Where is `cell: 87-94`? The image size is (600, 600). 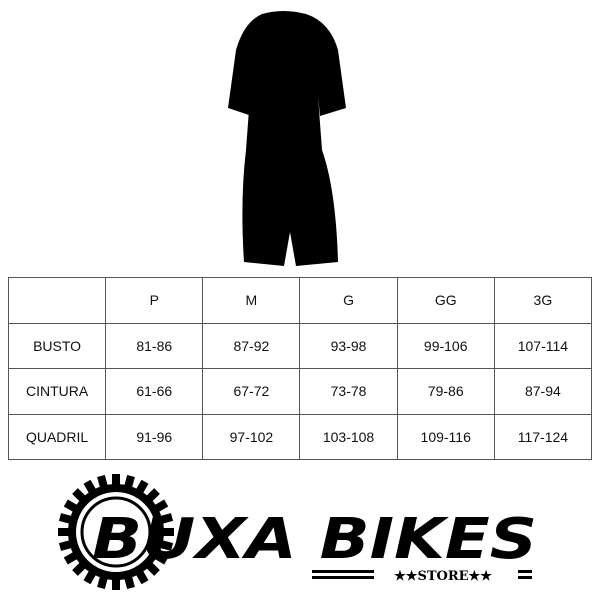 cell: 87-94 is located at coordinates (543, 391).